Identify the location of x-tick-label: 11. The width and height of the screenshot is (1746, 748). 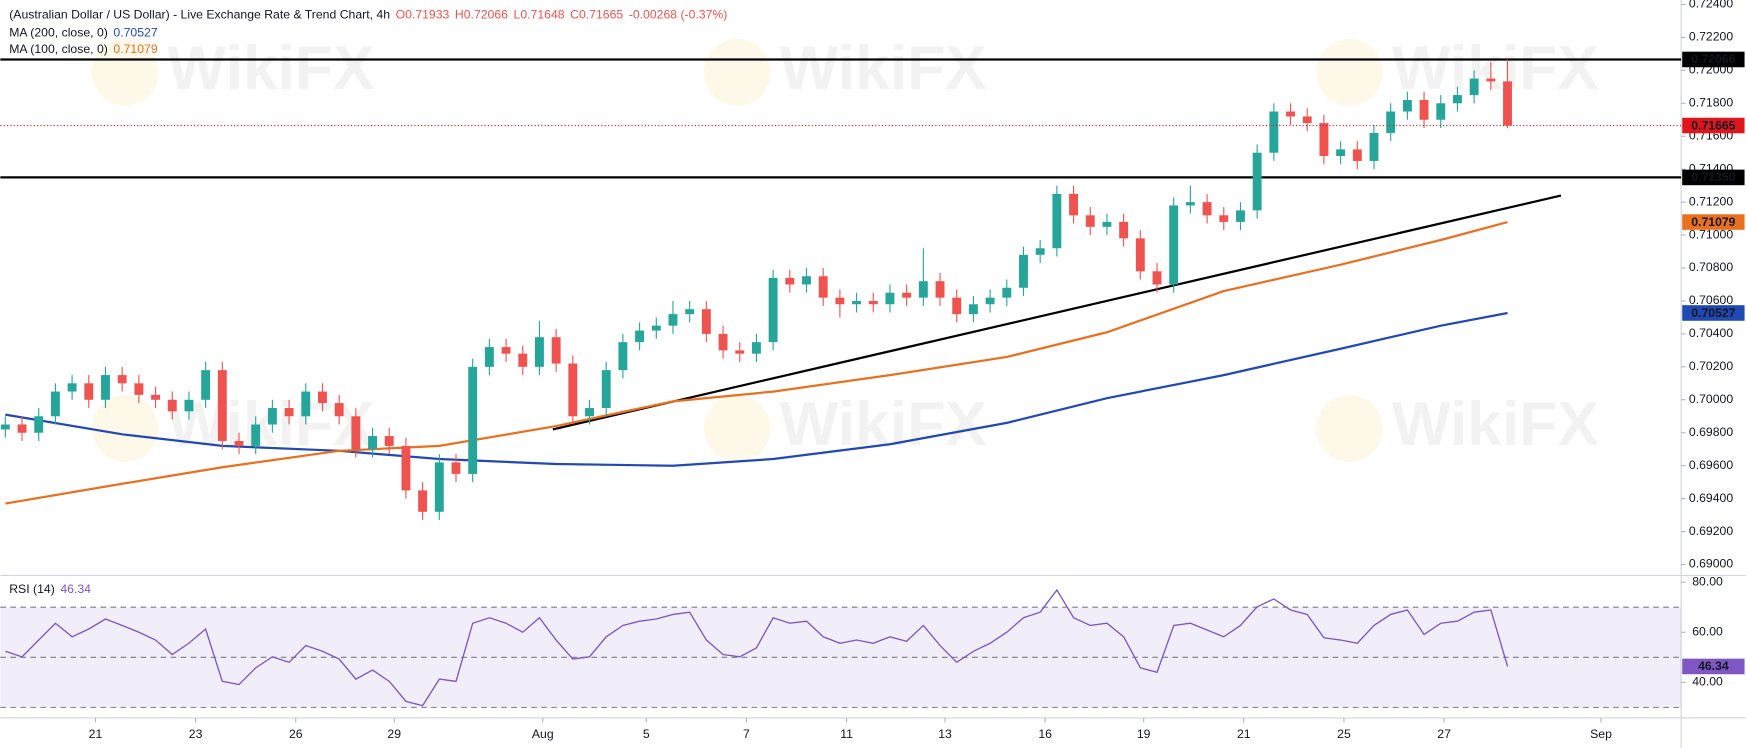
(846, 734).